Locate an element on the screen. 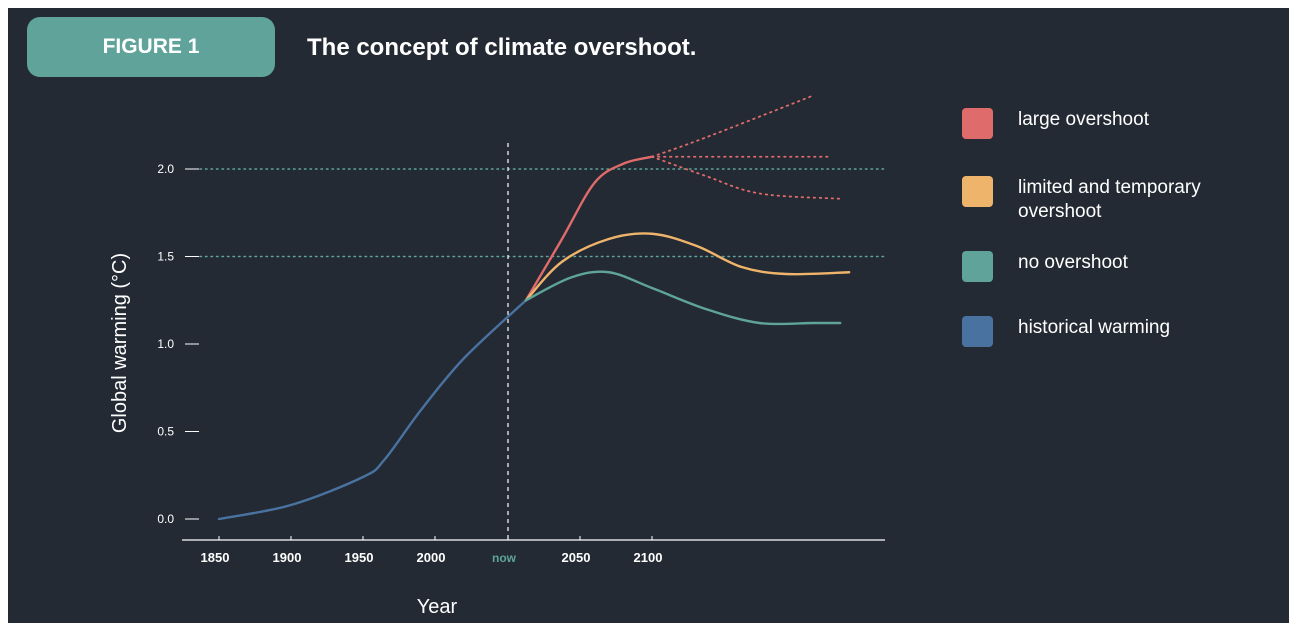  x-tick-label: 1900 is located at coordinates (287, 557).